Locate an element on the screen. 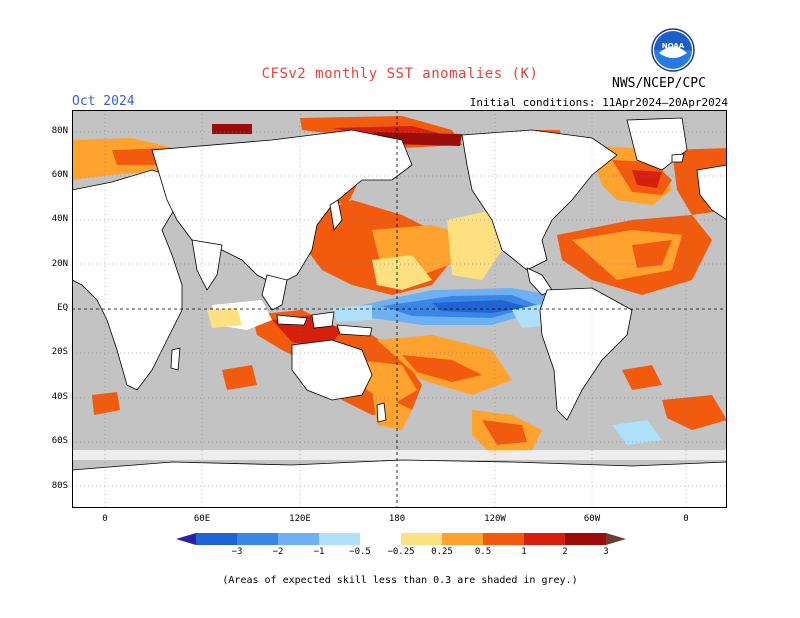 The height and width of the screenshot is (618, 800). noaa-logo-icon: NOAA is located at coordinates (673, 50).